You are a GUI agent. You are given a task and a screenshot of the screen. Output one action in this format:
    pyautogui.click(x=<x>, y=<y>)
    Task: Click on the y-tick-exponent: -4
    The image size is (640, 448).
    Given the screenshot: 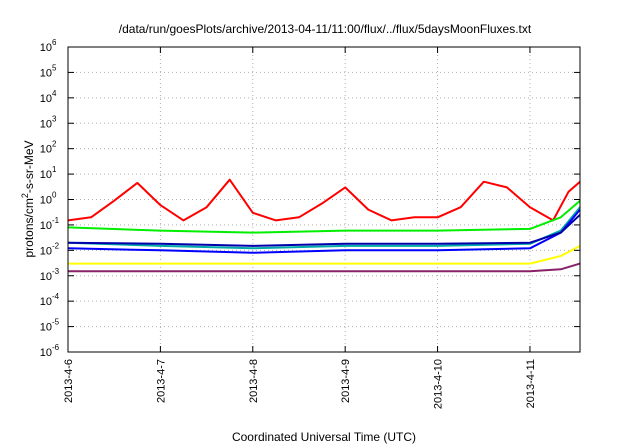 What is the action you would take?
    pyautogui.click(x=56, y=296)
    